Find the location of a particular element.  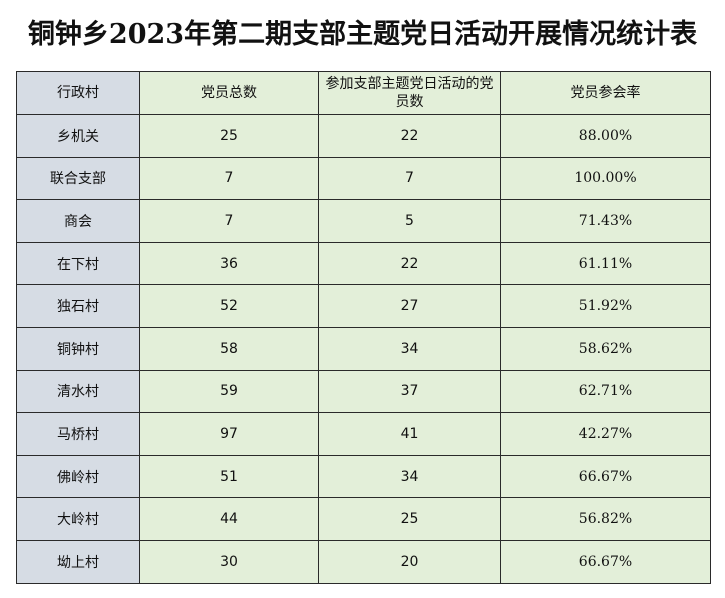

cell-village: 清水村 is located at coordinates (78, 391).